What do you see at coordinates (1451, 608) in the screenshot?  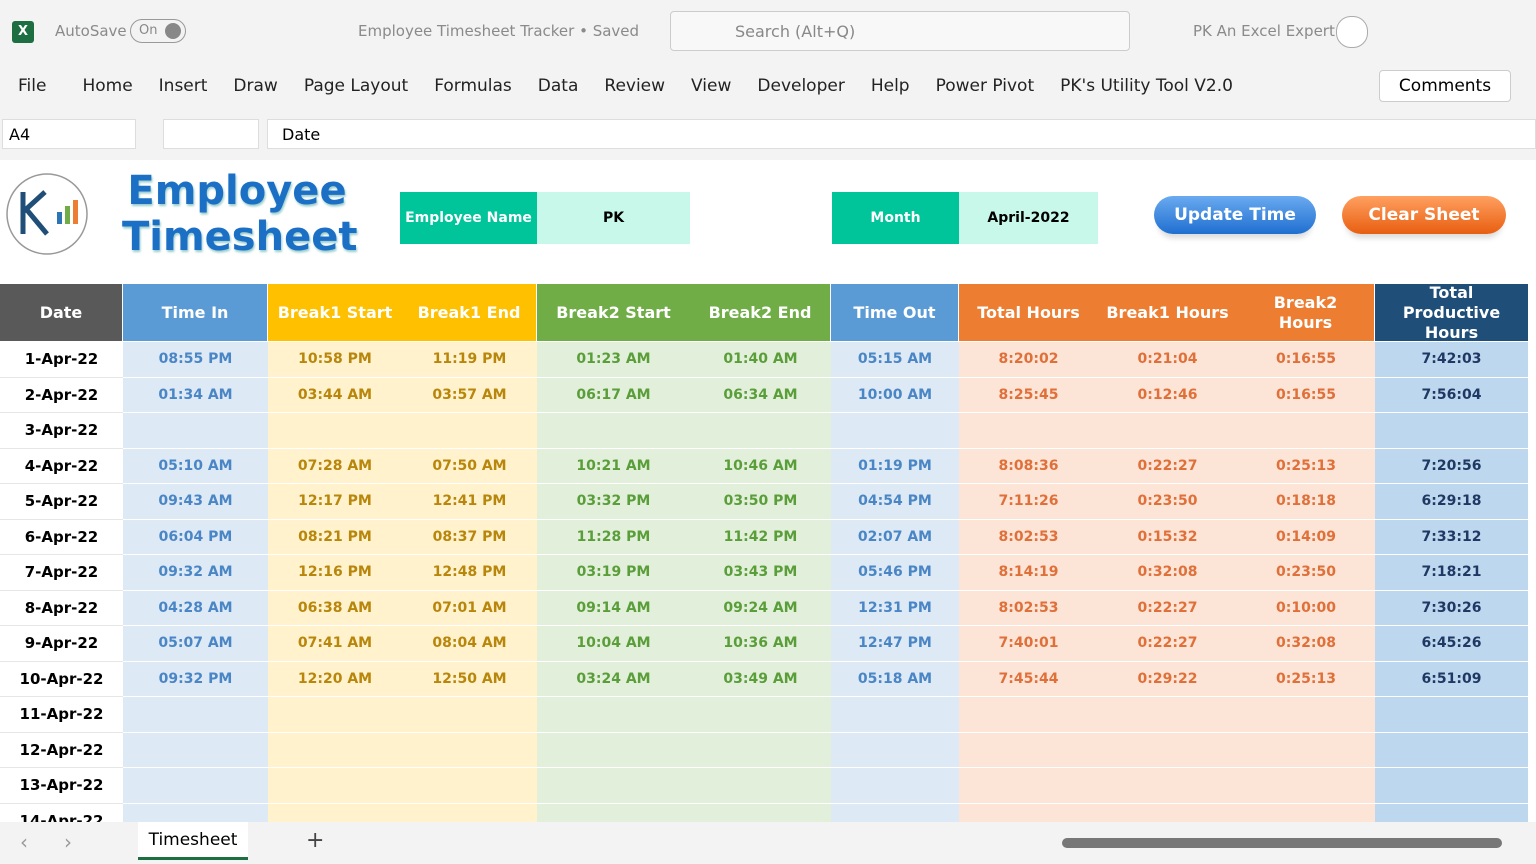 I see `time-cell: 7:30:26` at bounding box center [1451, 608].